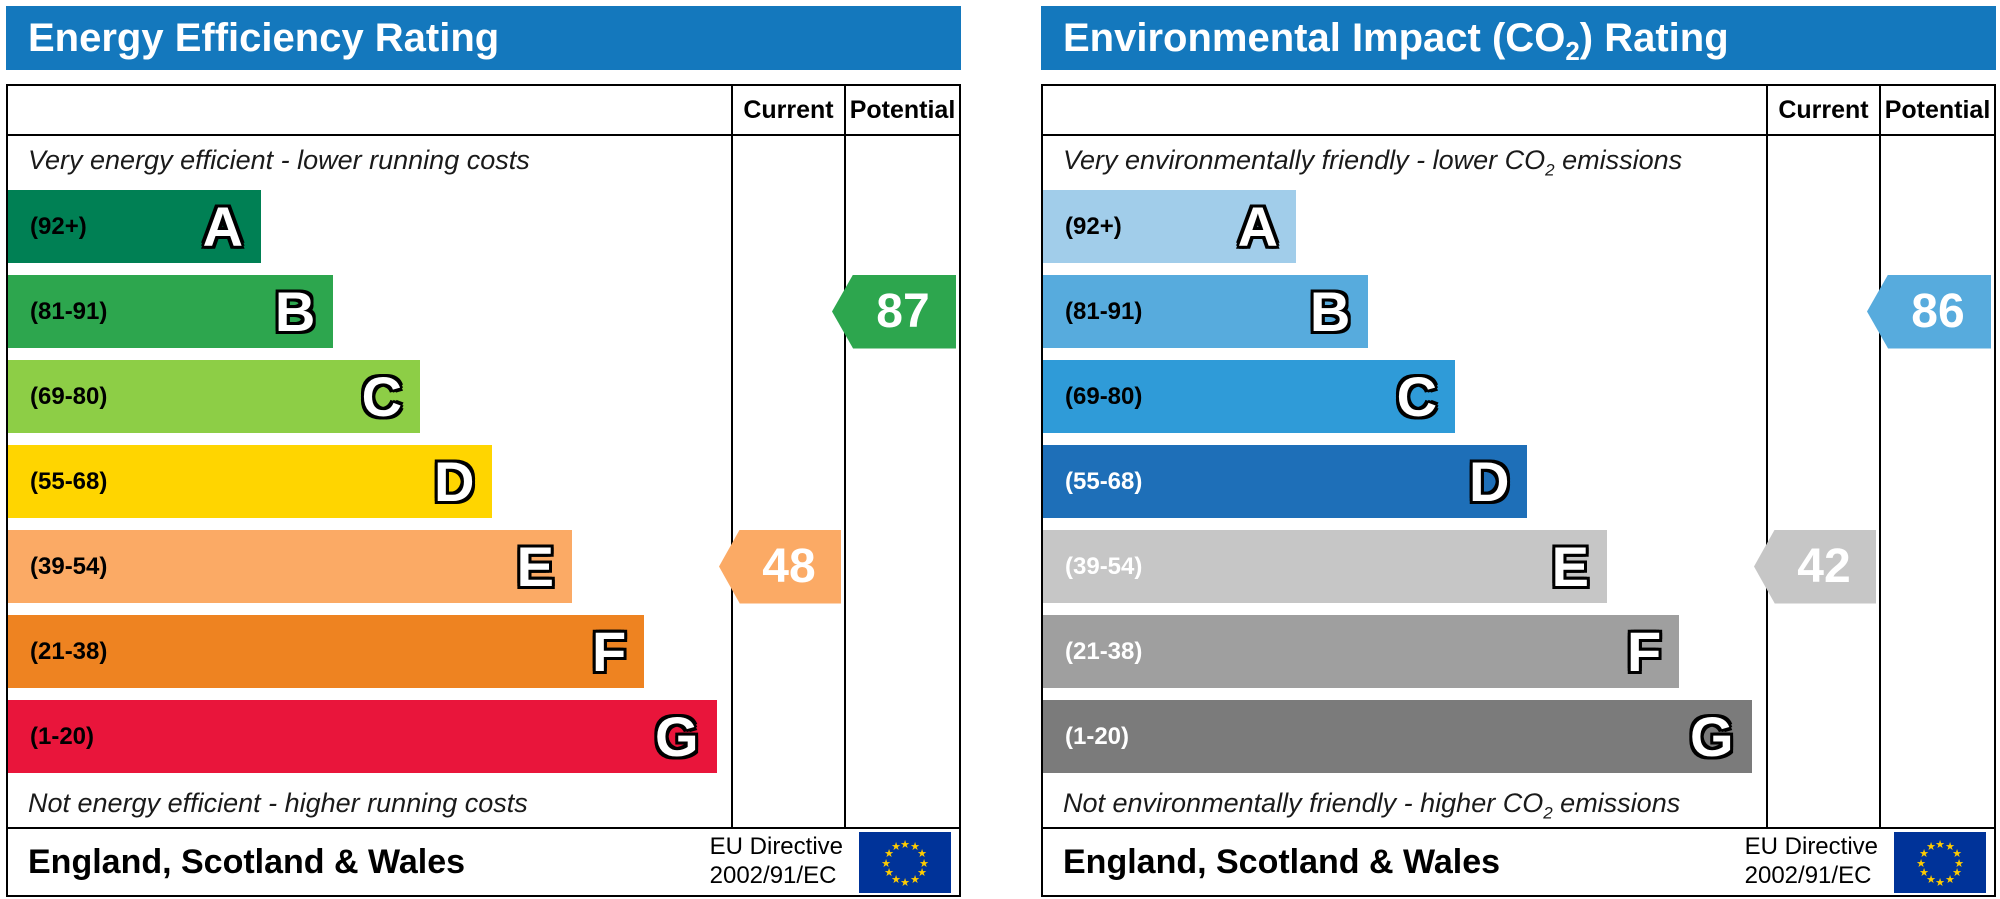 The width and height of the screenshot is (2000, 899). What do you see at coordinates (382, 396) in the screenshot?
I see `band-letter: C` at bounding box center [382, 396].